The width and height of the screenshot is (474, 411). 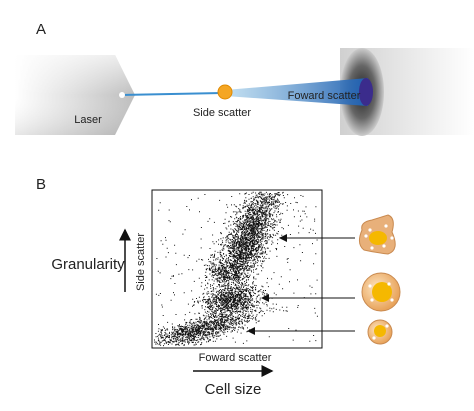 What do you see at coordinates (222, 113) in the screenshot?
I see `side-scatter-label: Side scatter` at bounding box center [222, 113].